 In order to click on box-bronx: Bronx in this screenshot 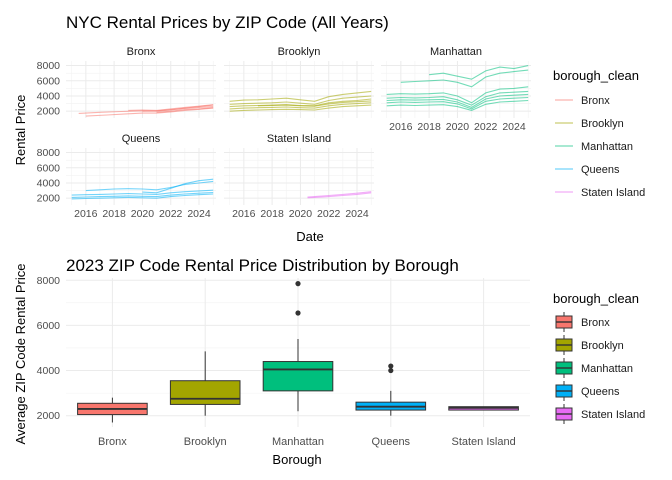, I will do `click(112, 422)`.